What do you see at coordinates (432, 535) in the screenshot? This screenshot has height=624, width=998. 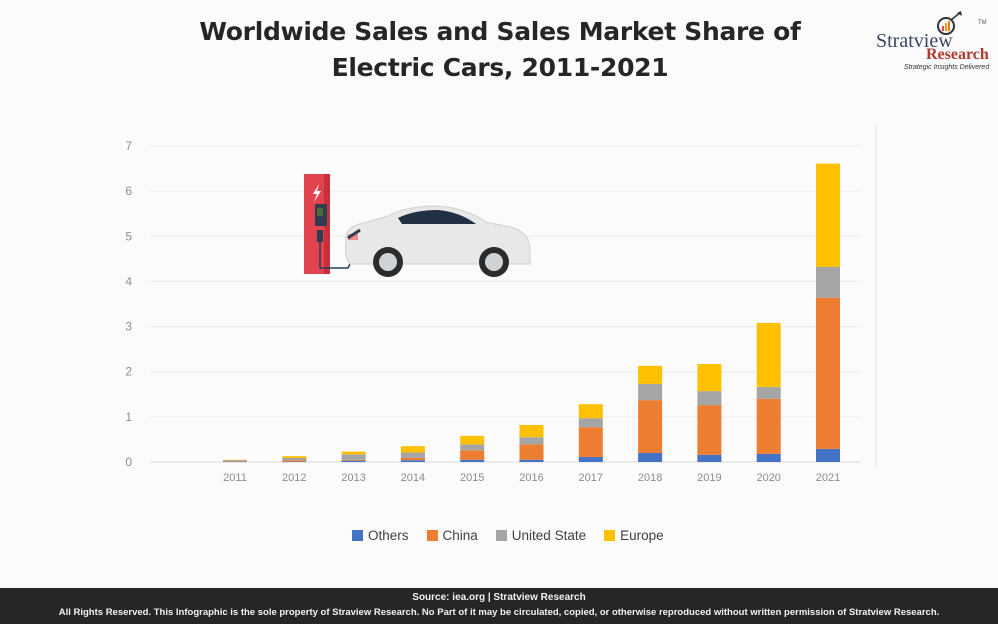 I see `legend-swatch-china` at bounding box center [432, 535].